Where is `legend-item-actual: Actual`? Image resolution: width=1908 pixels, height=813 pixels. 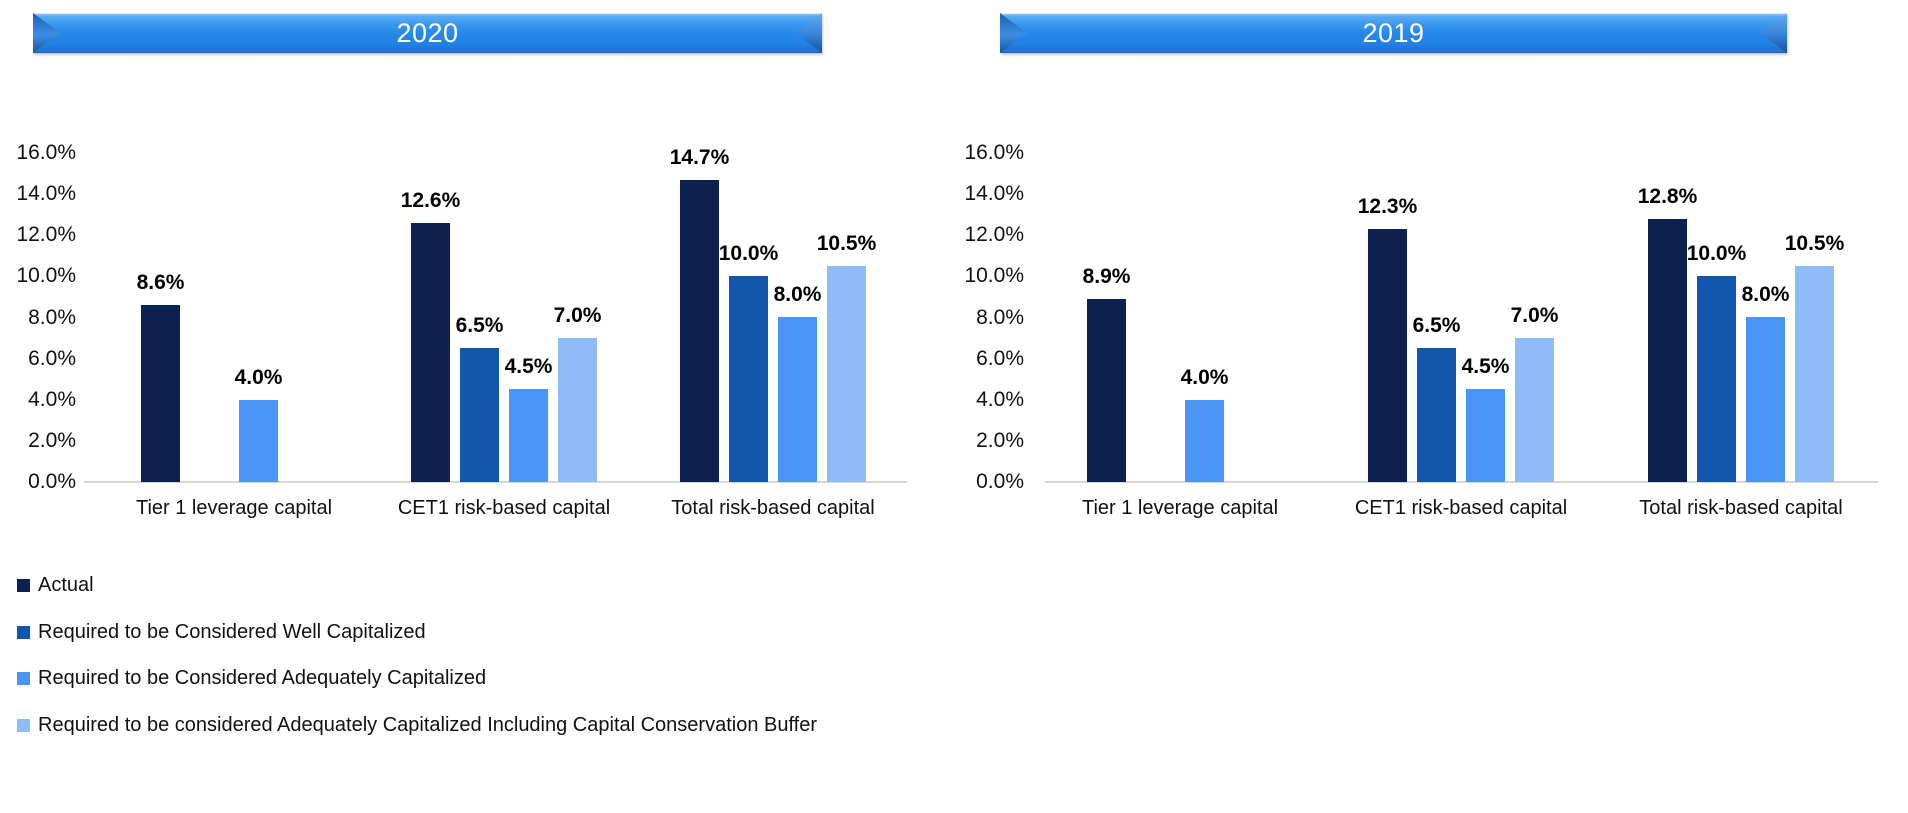
legend-item-actual: Actual is located at coordinates (55, 585).